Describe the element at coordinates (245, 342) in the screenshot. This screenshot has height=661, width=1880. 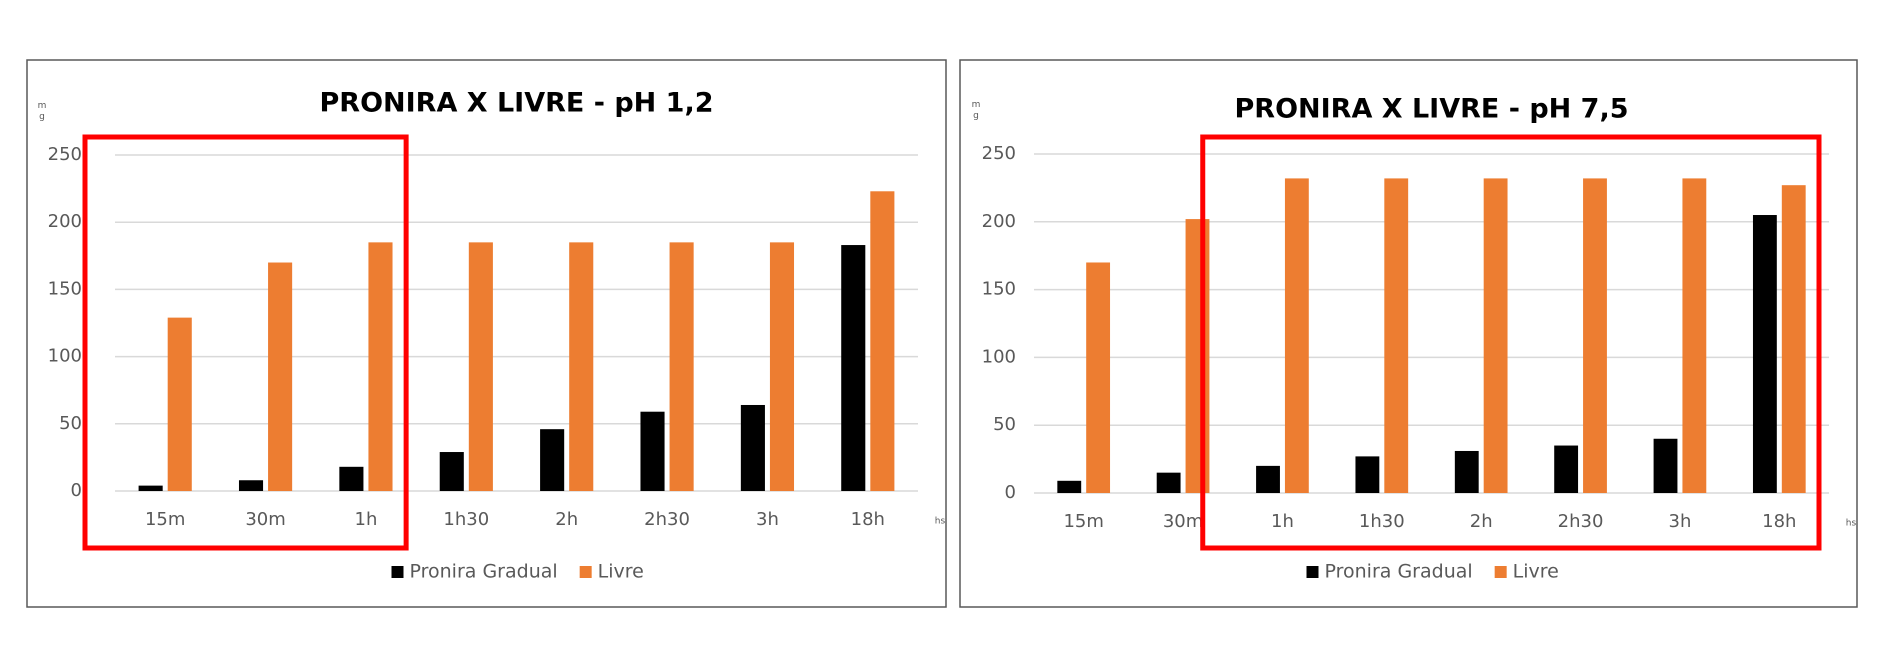
I see `highlight-box` at that location.